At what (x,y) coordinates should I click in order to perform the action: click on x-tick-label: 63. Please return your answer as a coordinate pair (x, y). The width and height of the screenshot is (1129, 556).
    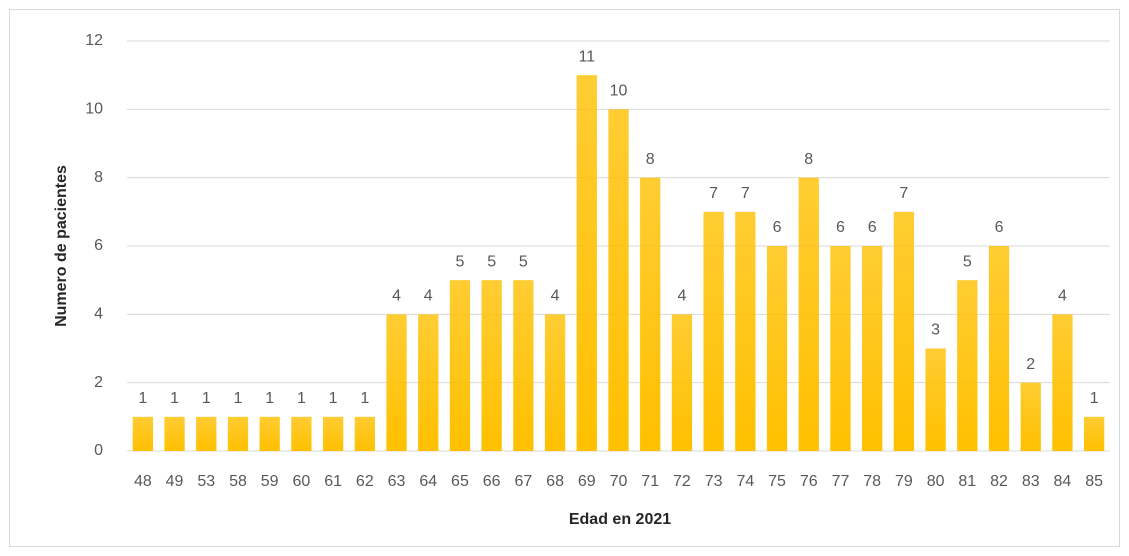
    Looking at the image, I should click on (397, 481).